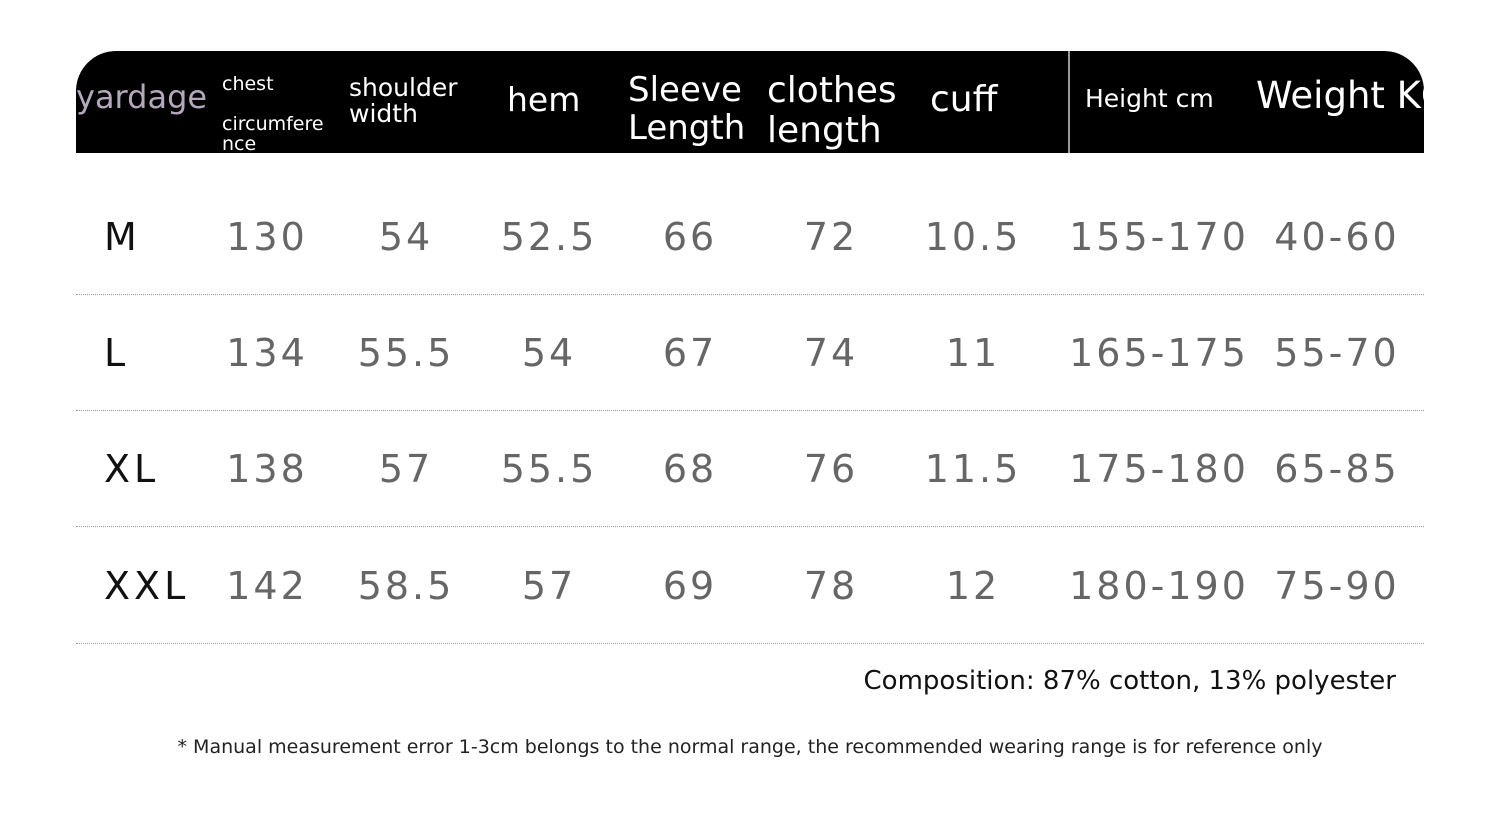 Image resolution: width=1500 pixels, height=824 pixels. I want to click on hem-value: 52.5, so click(549, 237).